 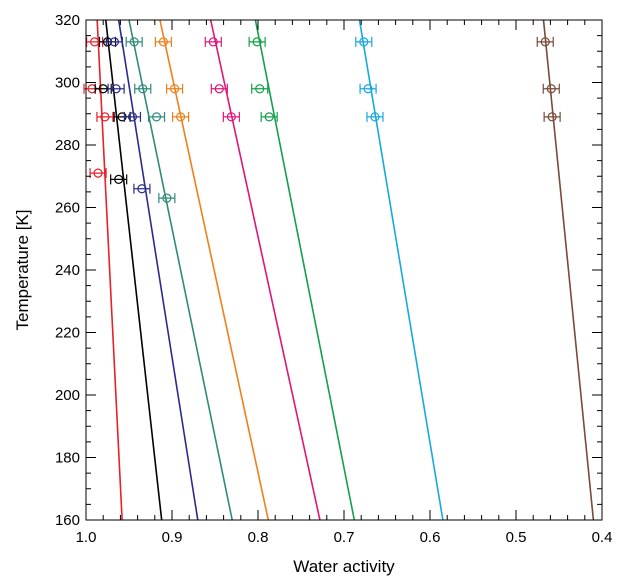 What do you see at coordinates (86, 537) in the screenshot?
I see `x-tick-label: 1.0` at bounding box center [86, 537].